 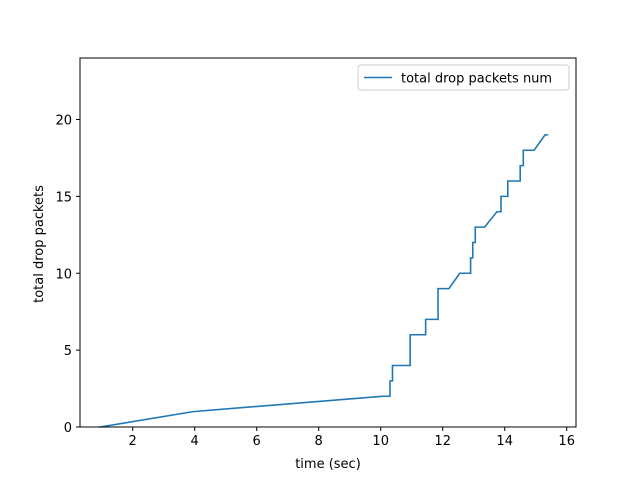 What do you see at coordinates (63, 121) in the screenshot?
I see `y-tick-label: 20` at bounding box center [63, 121].